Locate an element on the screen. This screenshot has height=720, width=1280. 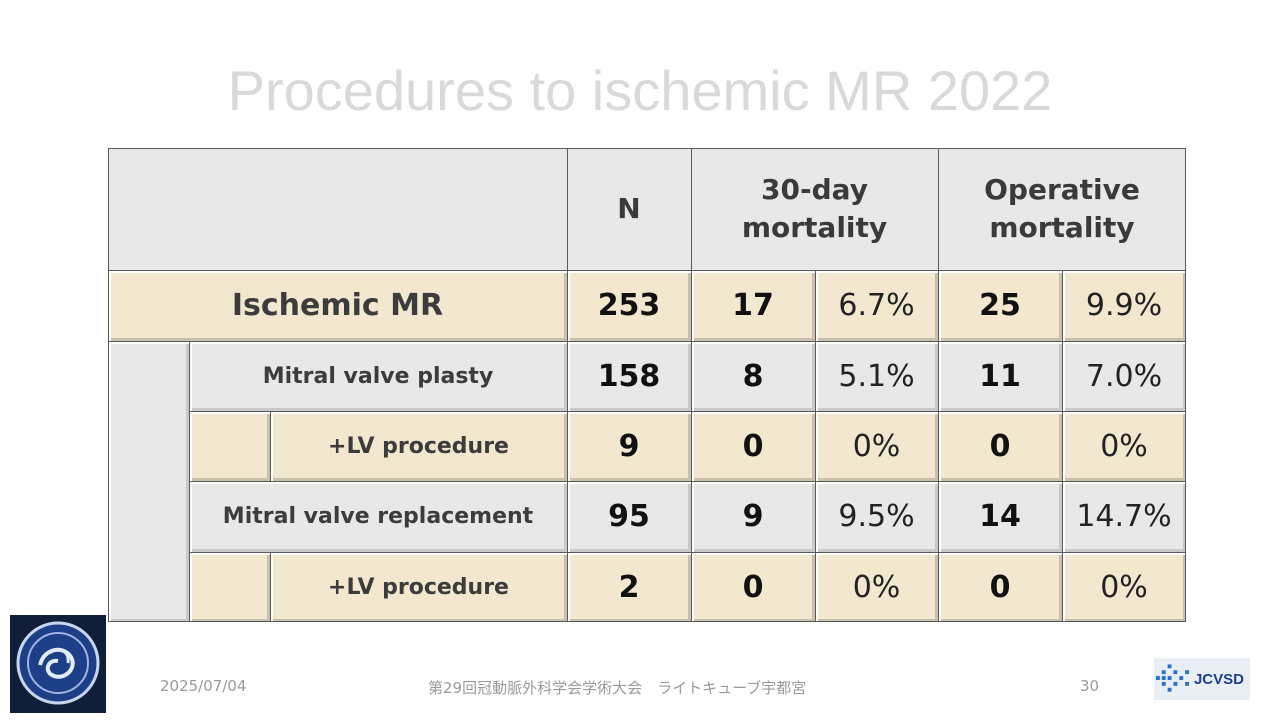
header-operative-mortality: Operative mortality is located at coordinates (1062, 209).